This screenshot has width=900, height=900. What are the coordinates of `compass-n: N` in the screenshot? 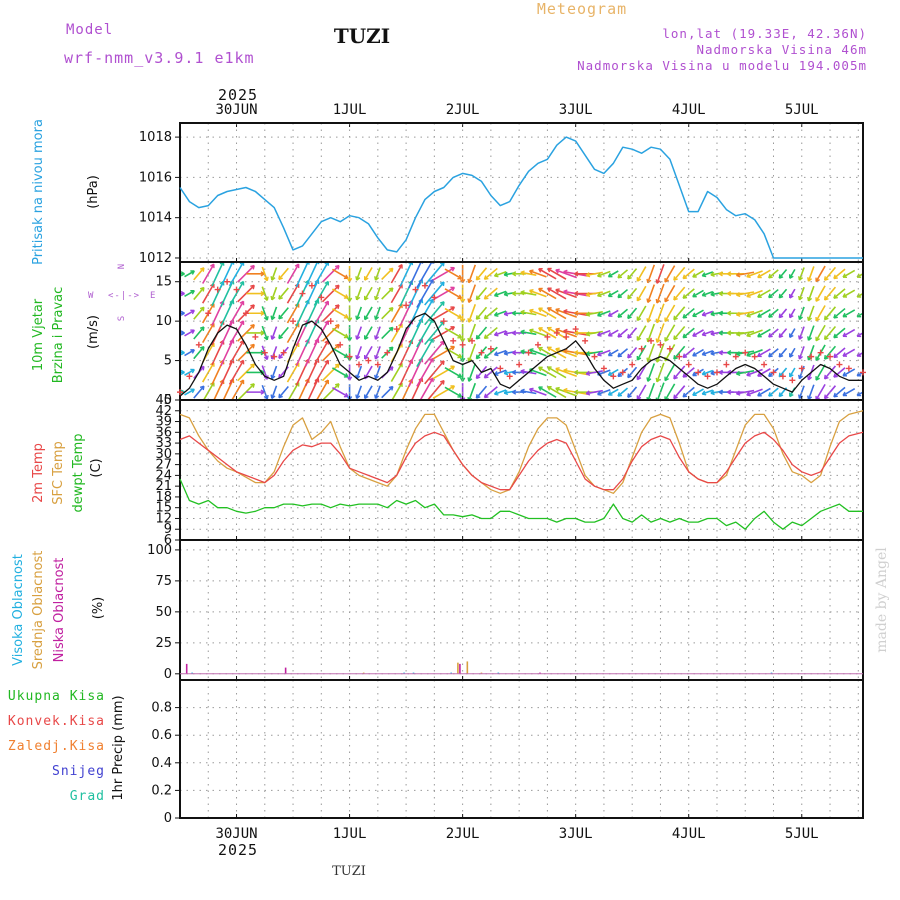 It's located at (122, 266).